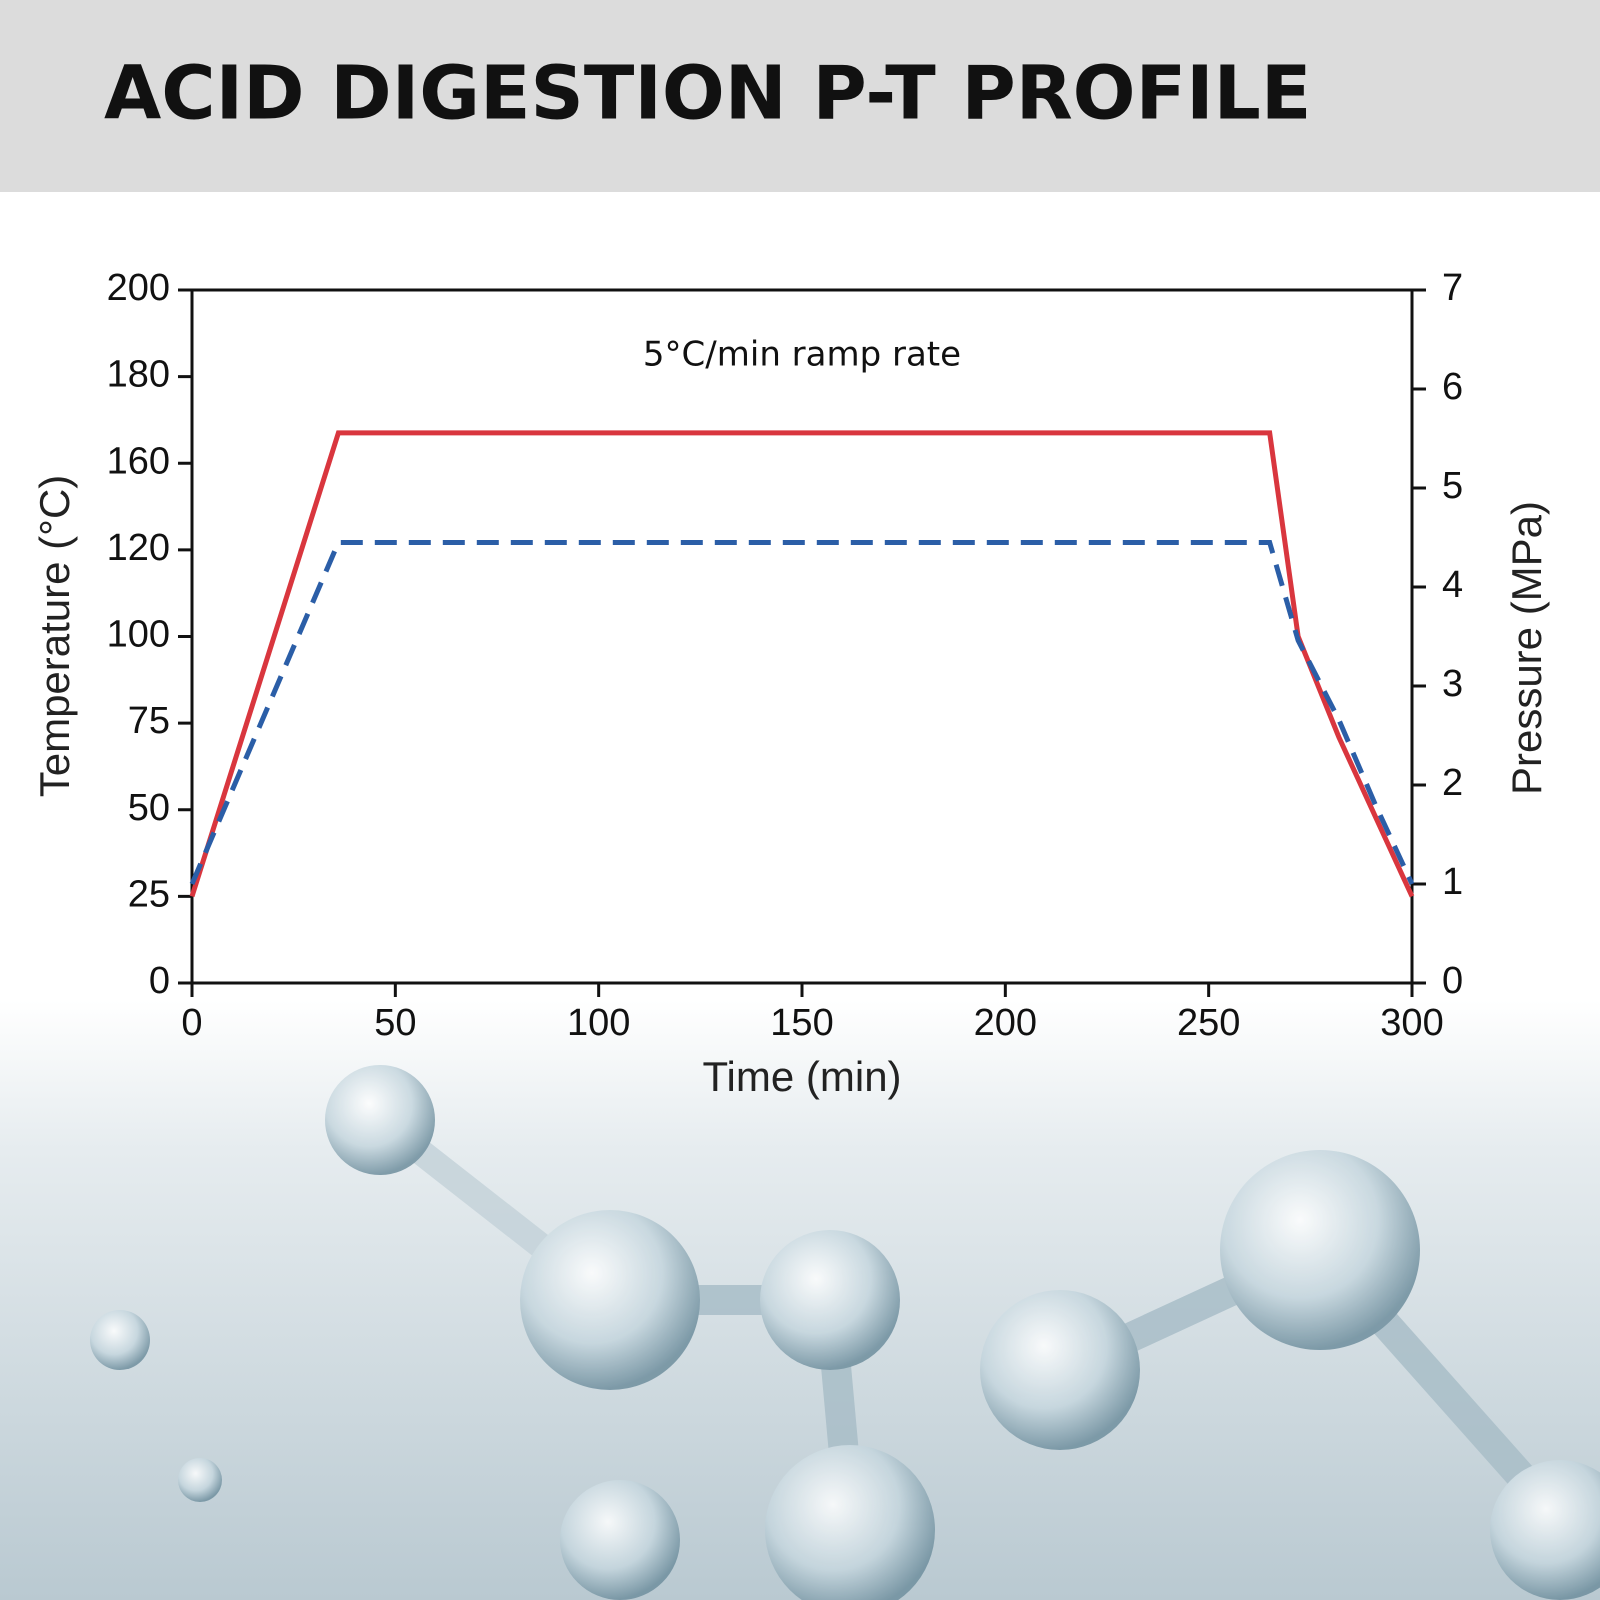  I want to click on x-tick-label: 200, so click(1005, 1023).